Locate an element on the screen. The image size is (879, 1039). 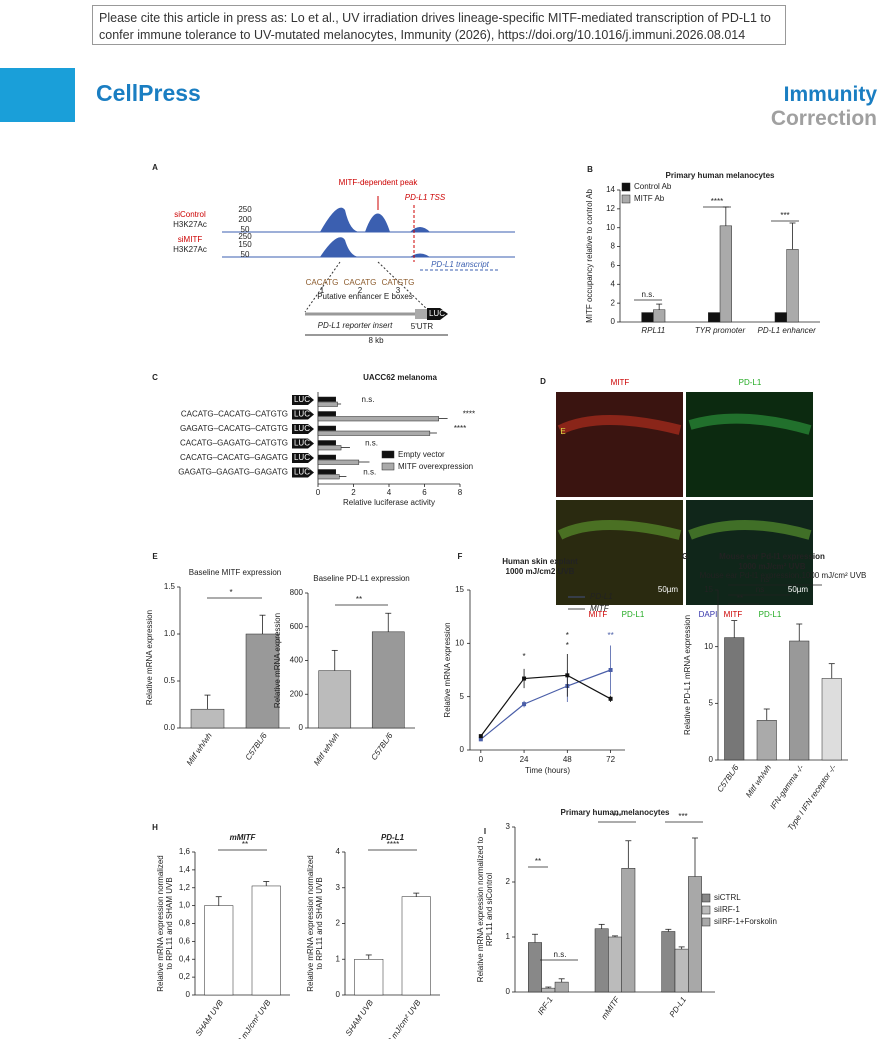
y-axis-label: RPL11 and siControl is located at coordinates (489, 909).